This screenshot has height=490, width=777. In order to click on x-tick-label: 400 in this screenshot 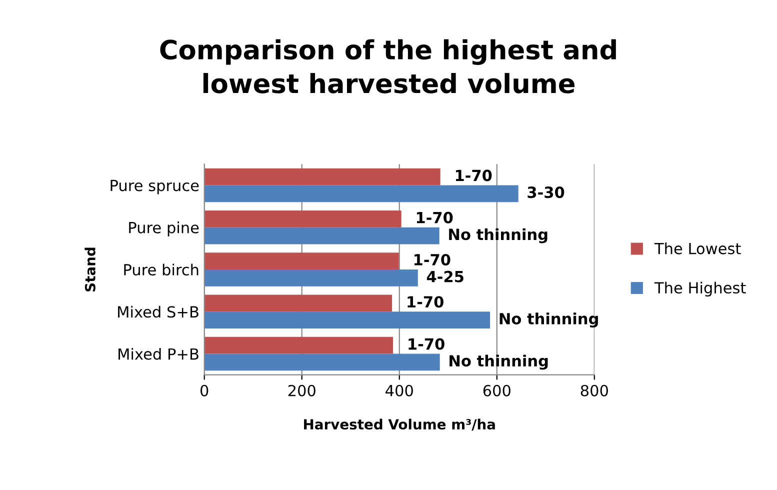, I will do `click(399, 390)`.